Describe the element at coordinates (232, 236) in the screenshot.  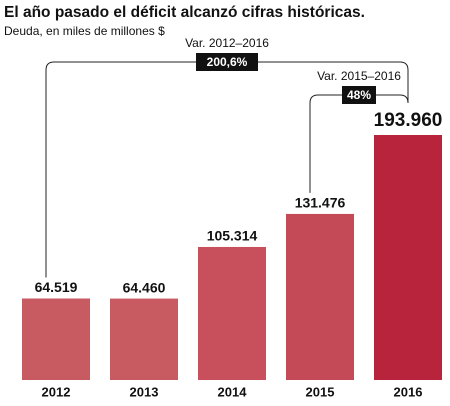
I see `value-label: 105.314` at that location.